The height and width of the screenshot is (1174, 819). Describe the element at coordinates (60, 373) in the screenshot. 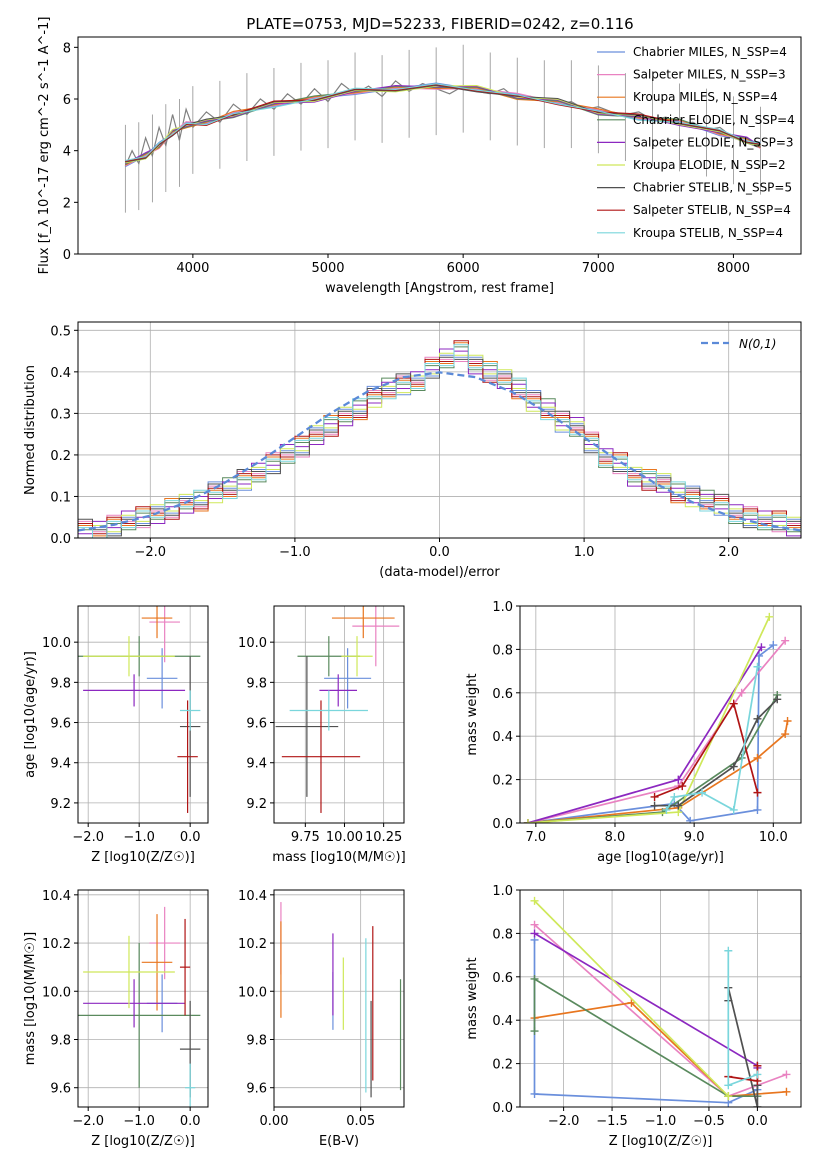

I see `y-tick-label: 0.4` at that location.